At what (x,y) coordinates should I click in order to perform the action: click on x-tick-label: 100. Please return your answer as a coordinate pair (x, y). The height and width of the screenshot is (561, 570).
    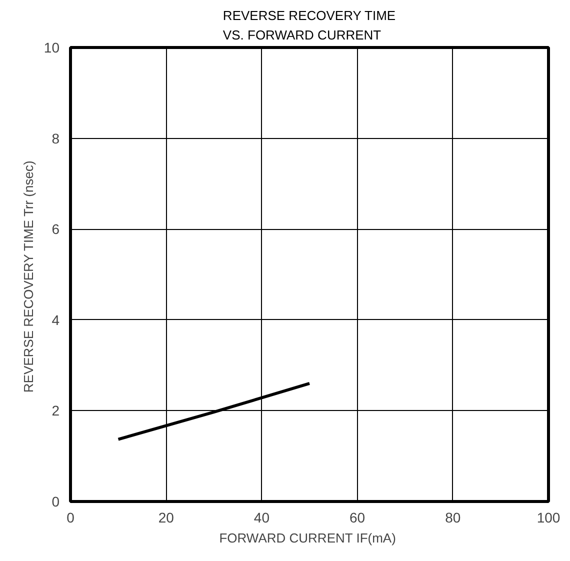
    Looking at the image, I should click on (548, 518).